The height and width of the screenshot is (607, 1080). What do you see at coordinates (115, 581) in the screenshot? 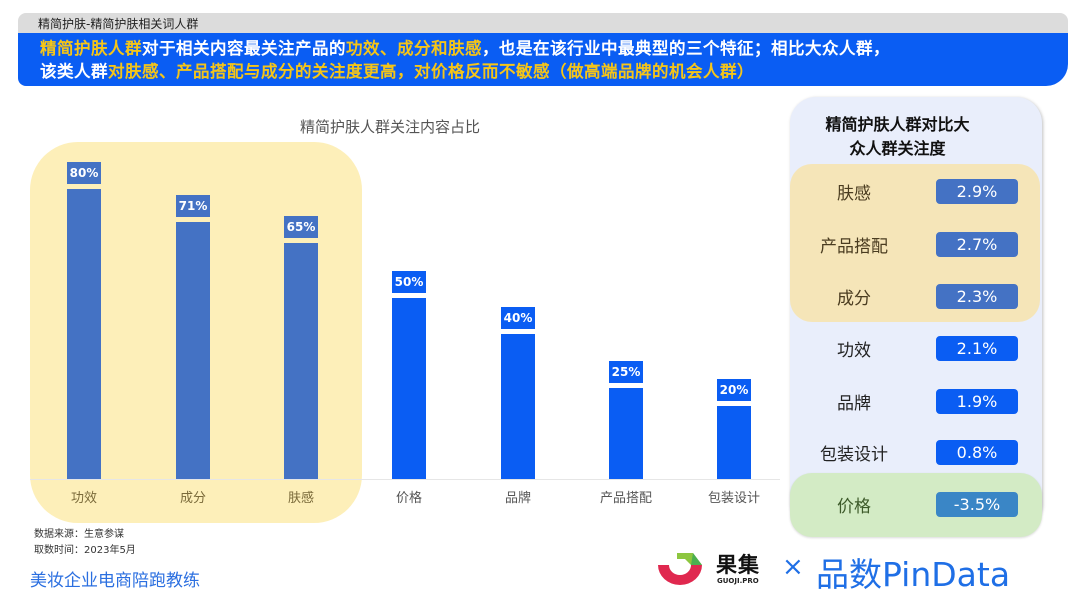
I see `brand-slogan: 美妆企业电商陪跑教练` at bounding box center [115, 581].